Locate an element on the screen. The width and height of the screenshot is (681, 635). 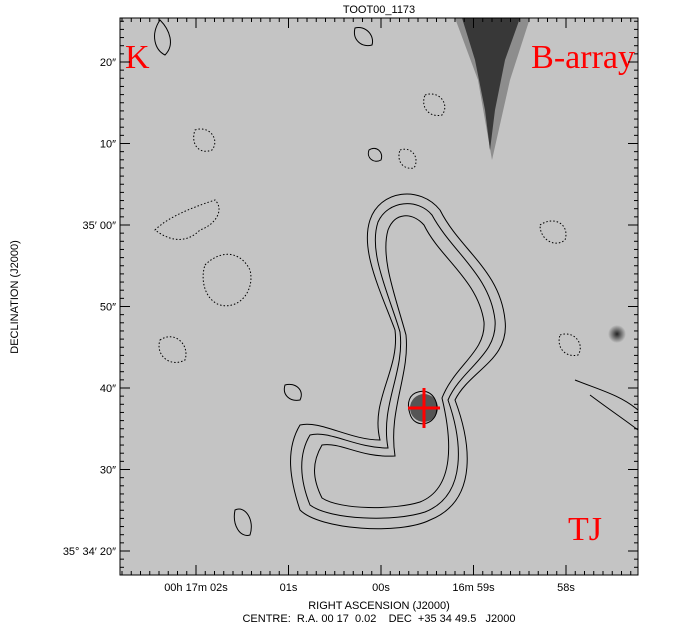
x-axis-label: RIGHT ASCENSION (J2000) is located at coordinates (379, 606).